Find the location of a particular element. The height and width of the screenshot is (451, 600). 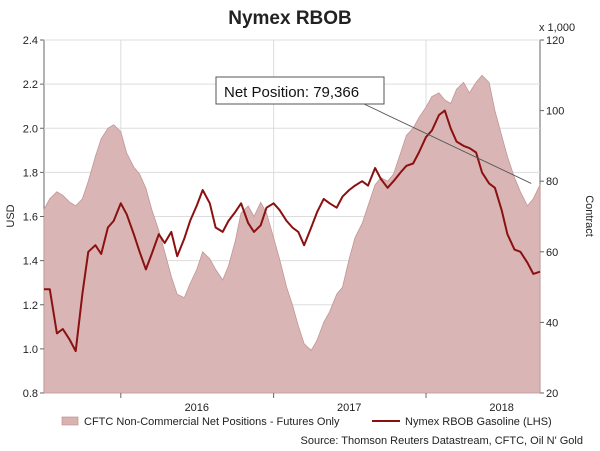

legend-label-rbob: Nymex RBOB Gasoline (LHS) is located at coordinates (478, 422).